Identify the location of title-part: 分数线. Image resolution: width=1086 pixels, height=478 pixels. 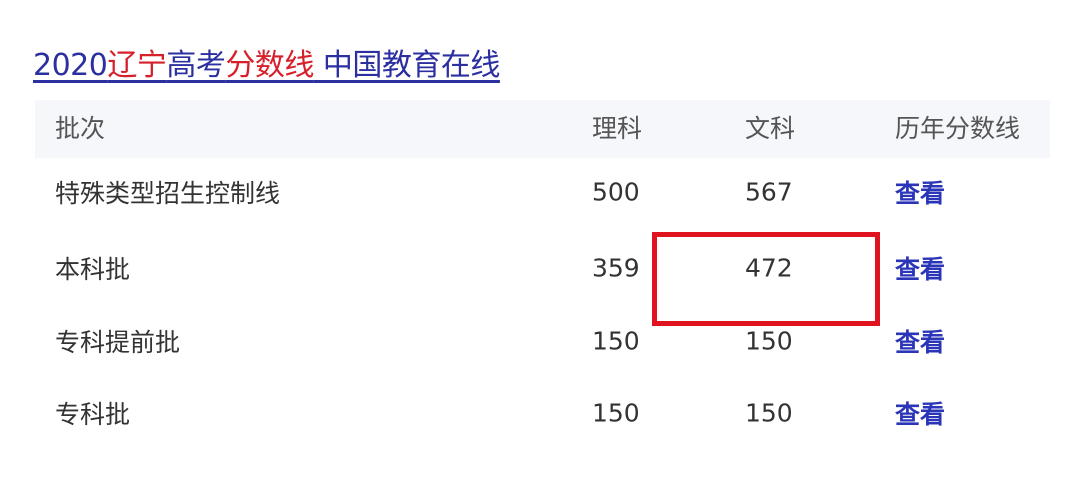
(269, 65).